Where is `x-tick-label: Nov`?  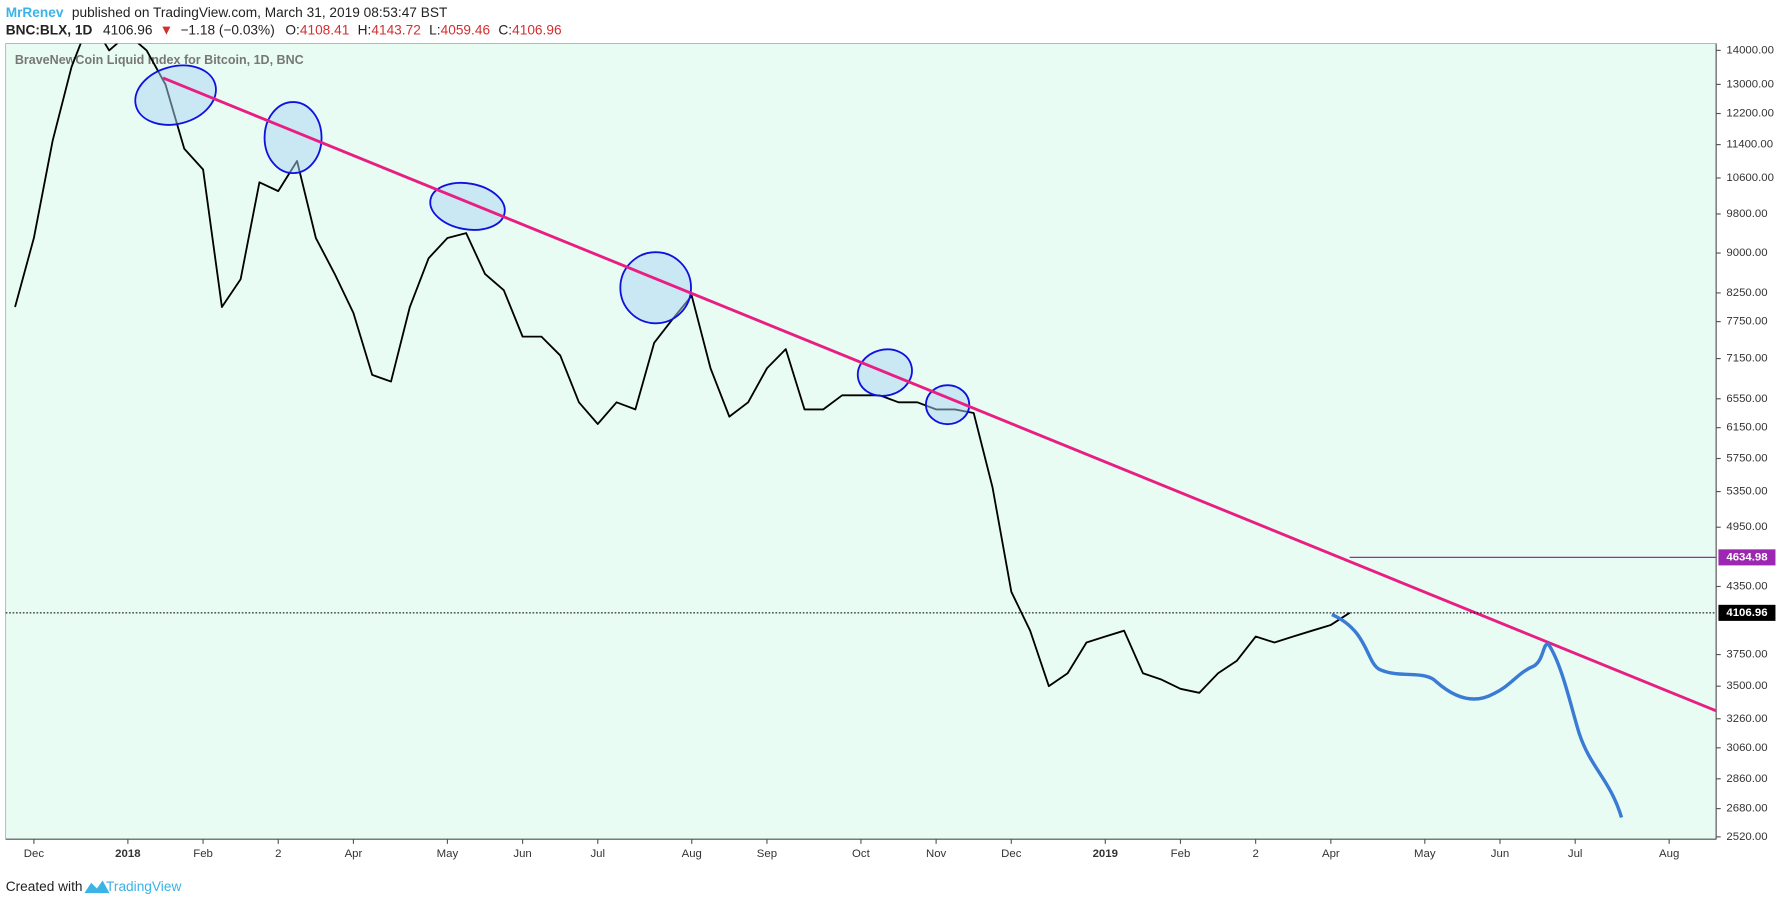
x-tick-label: Nov is located at coordinates (936, 854).